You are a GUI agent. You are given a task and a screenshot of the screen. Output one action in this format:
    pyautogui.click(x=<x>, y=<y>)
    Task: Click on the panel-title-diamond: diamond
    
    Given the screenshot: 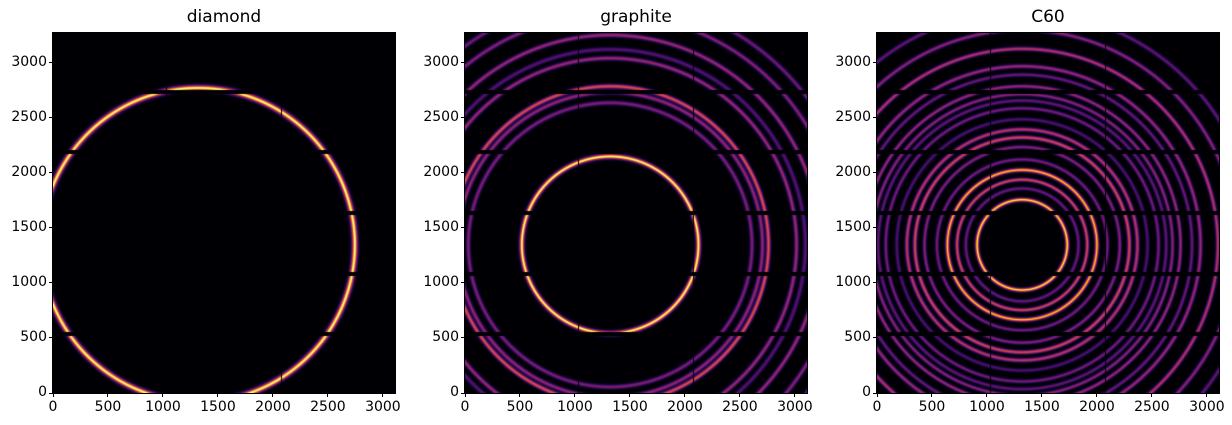 What is the action you would take?
    pyautogui.click(x=224, y=17)
    